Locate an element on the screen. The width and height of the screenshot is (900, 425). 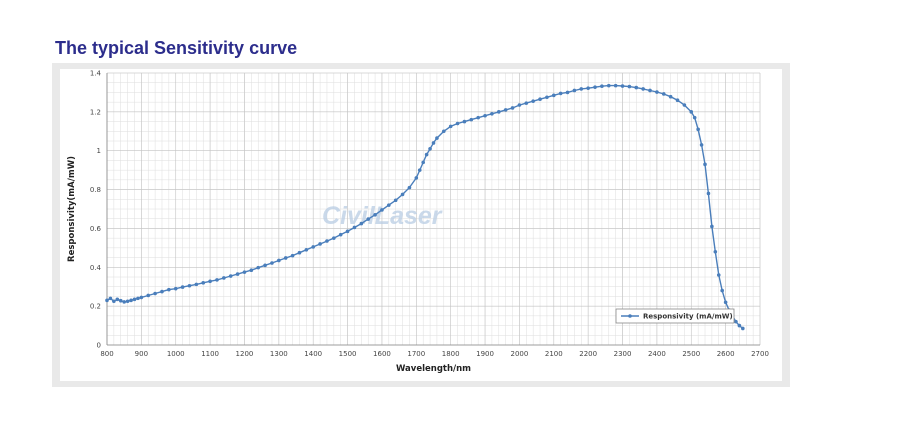
x-tick-label: 1100 is located at coordinates (210, 354).